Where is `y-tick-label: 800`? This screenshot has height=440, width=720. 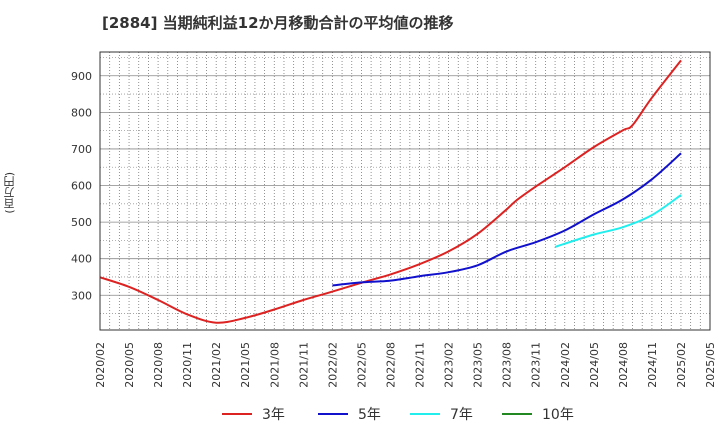
y-tick-label: 800 is located at coordinates (81, 112).